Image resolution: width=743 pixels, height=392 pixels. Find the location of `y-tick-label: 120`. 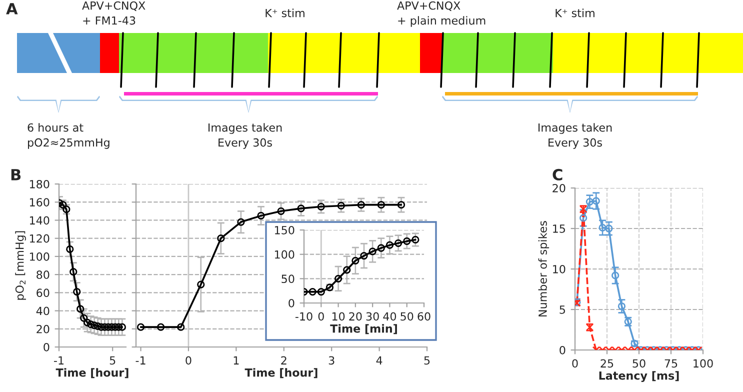

y-tick-label: 120 is located at coordinates (40, 238).